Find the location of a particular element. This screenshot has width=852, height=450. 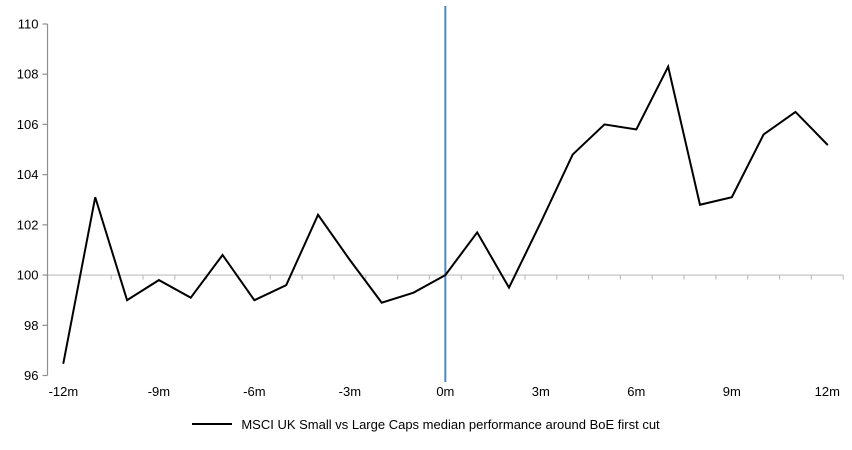

x-axis-tick-label: 0m is located at coordinates (445, 391).